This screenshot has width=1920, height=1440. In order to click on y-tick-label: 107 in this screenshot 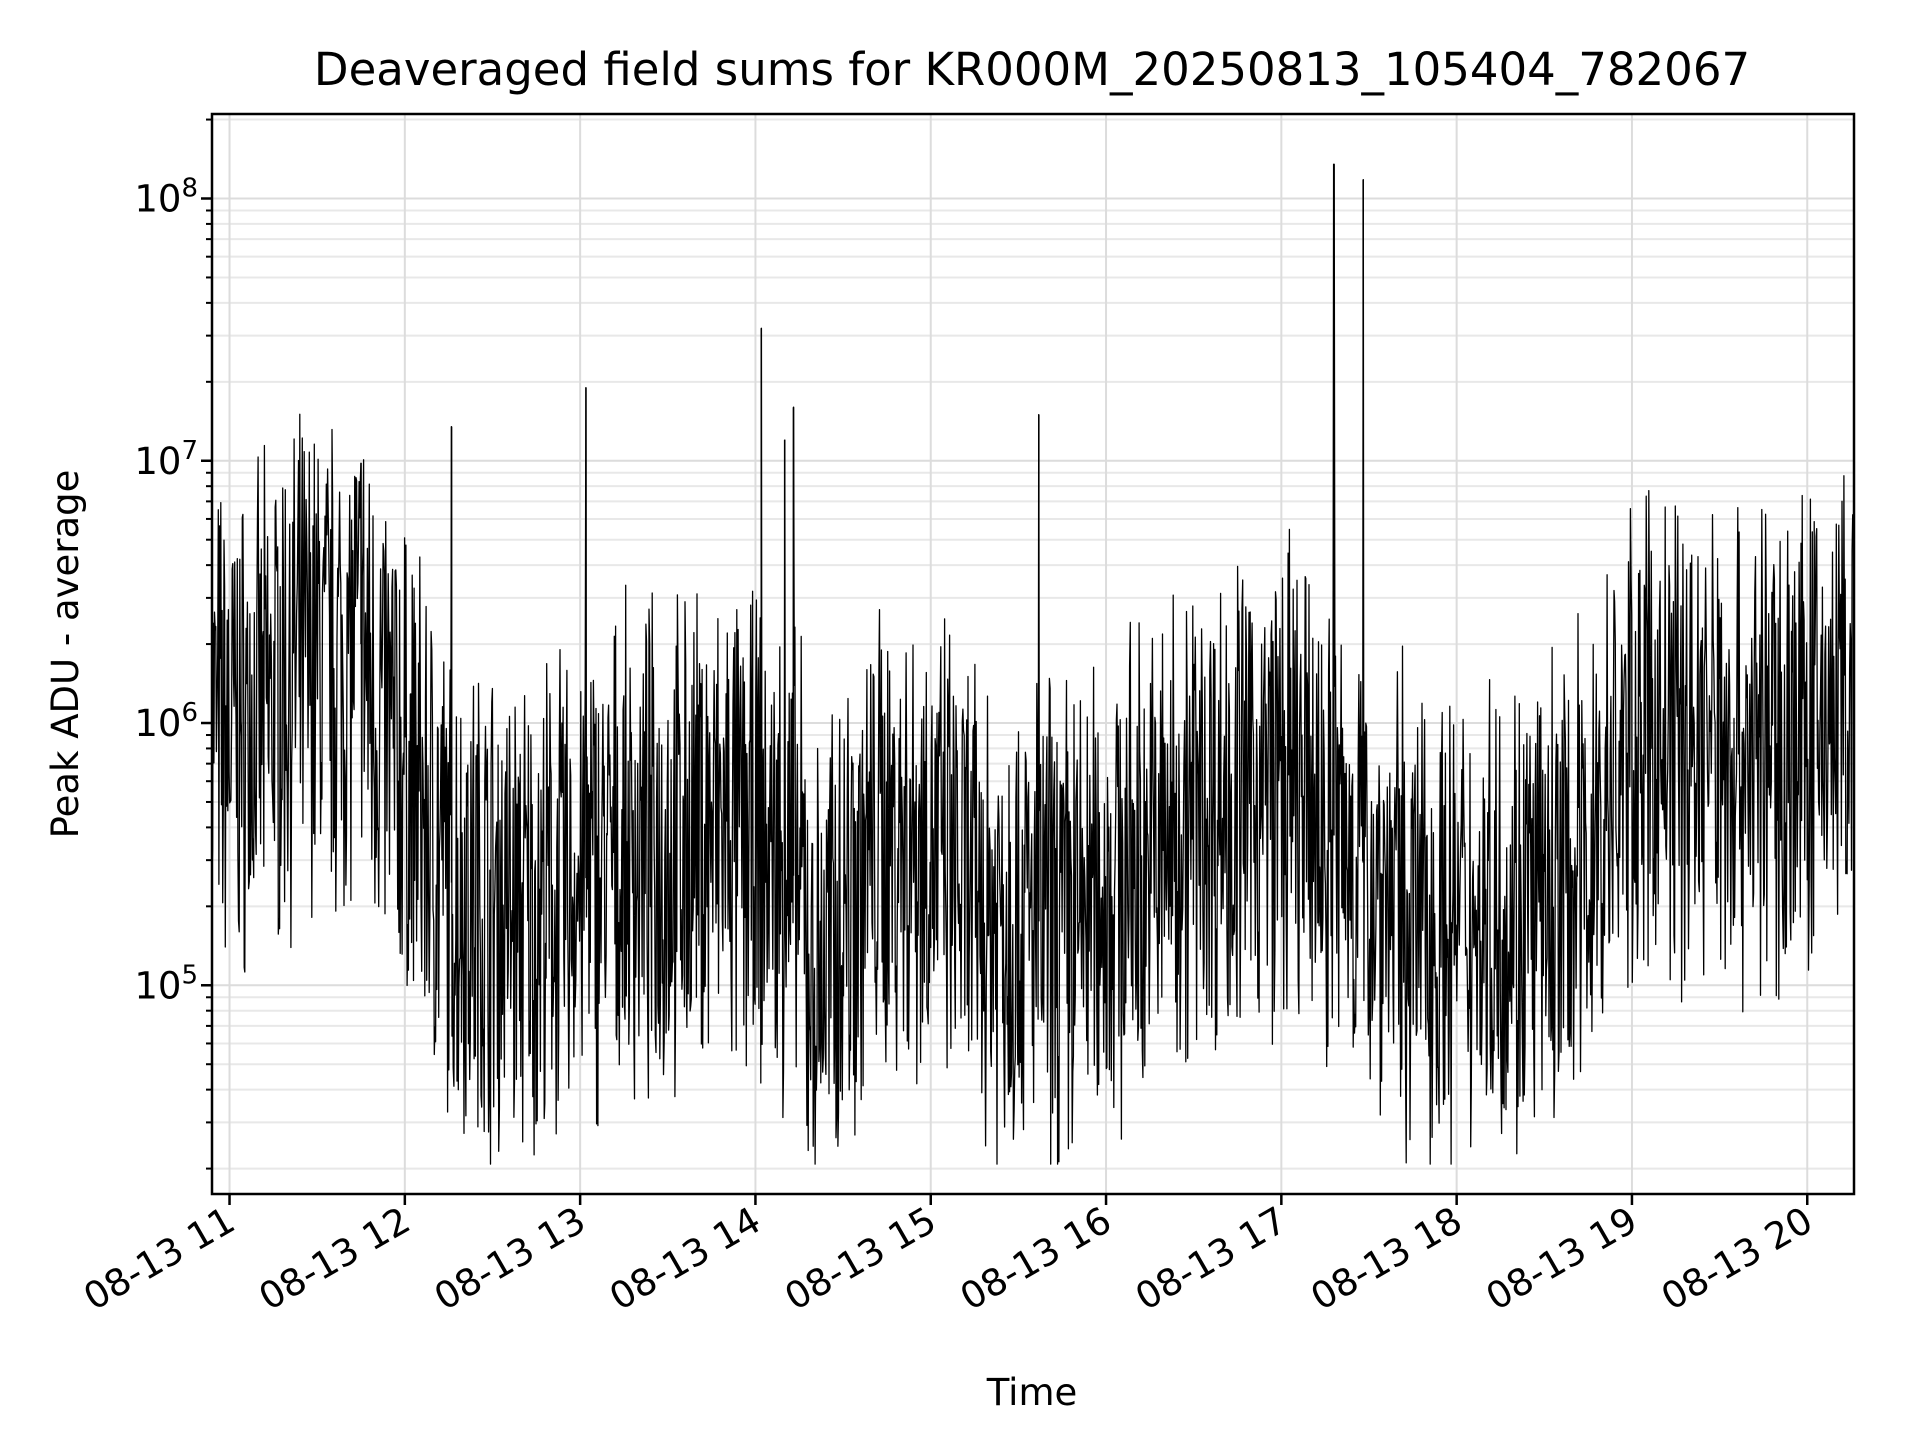, I will do `click(166, 459)`.